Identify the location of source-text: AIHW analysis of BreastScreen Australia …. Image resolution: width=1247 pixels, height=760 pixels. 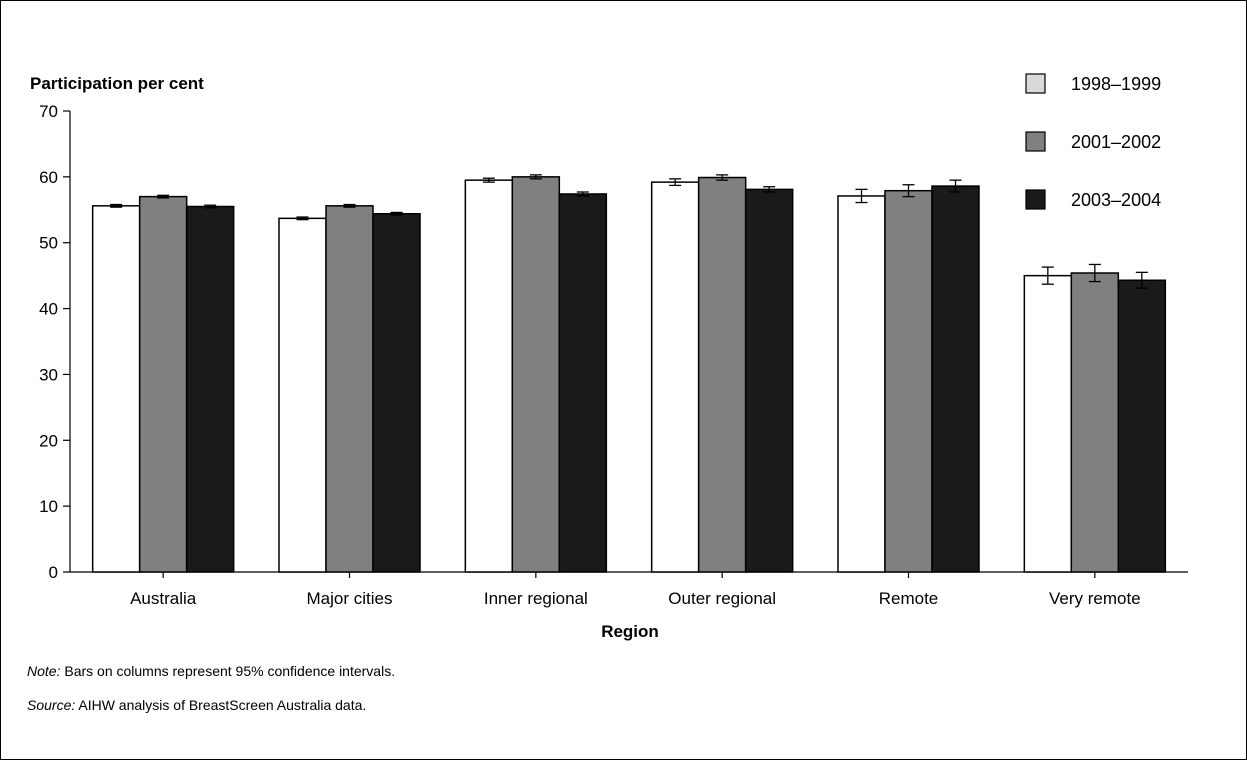
(221, 705).